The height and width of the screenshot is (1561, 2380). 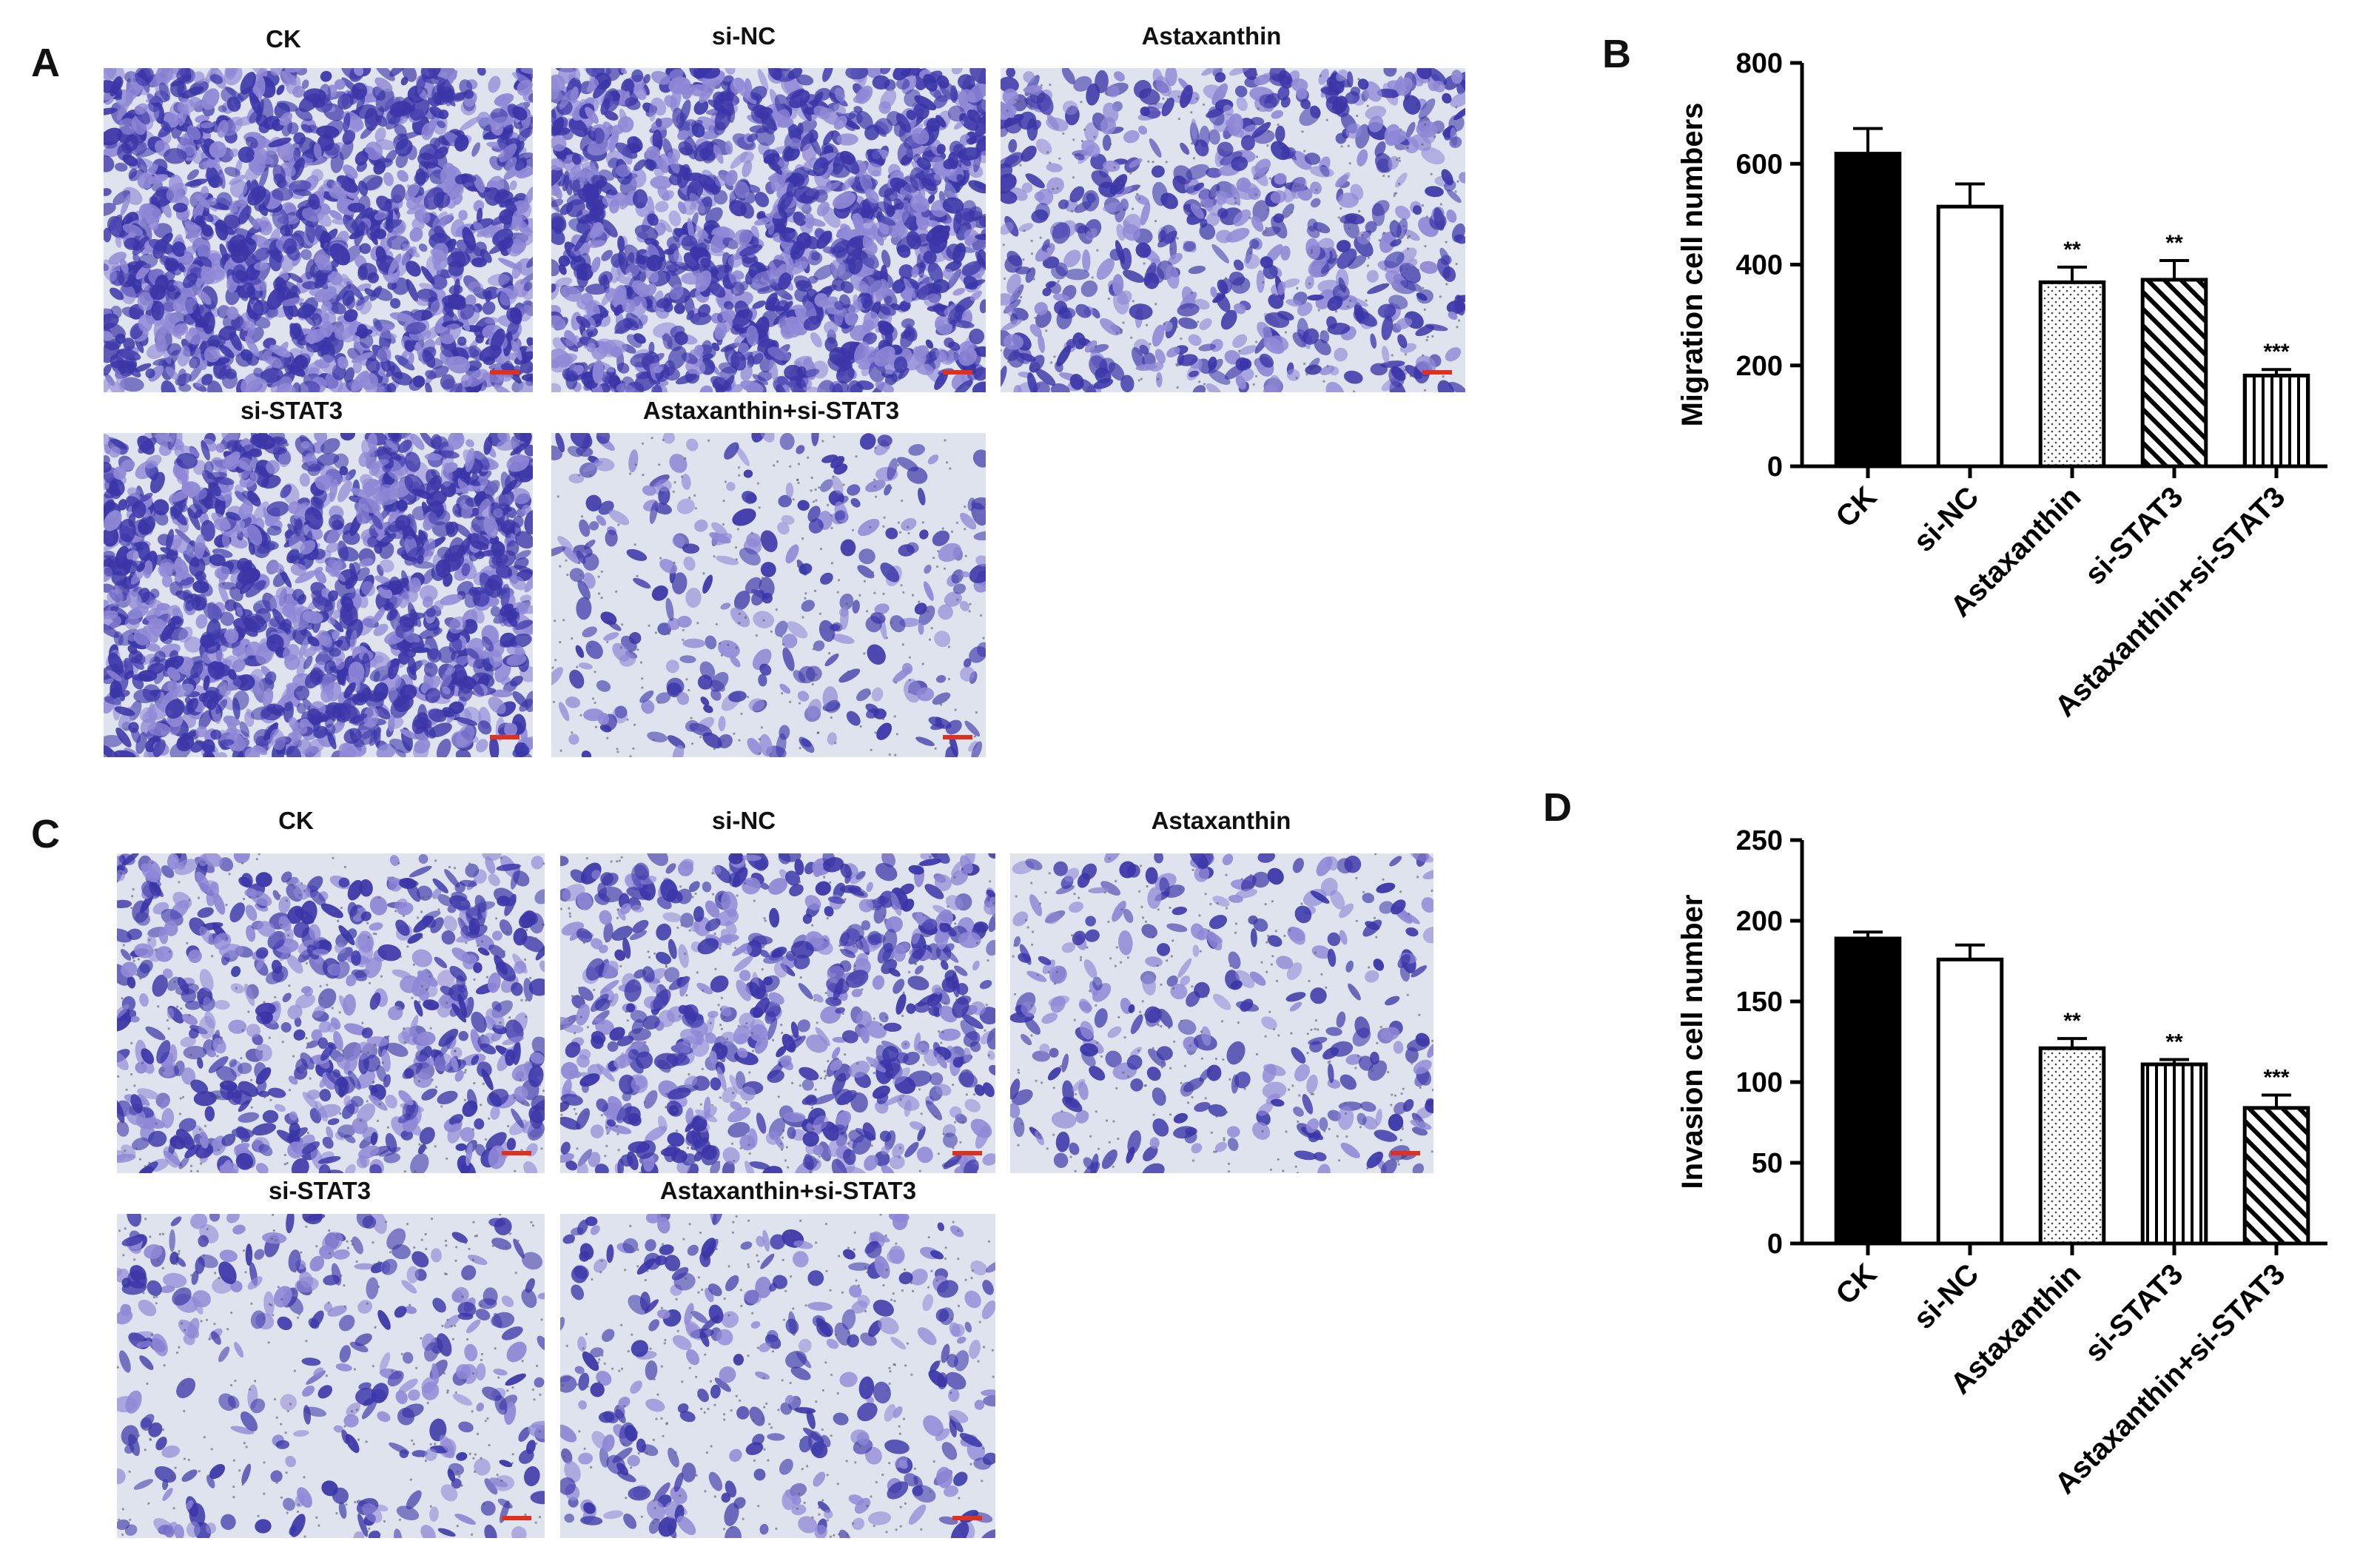 What do you see at coordinates (1617, 54) in the screenshot?
I see `panel-letter-b: B` at bounding box center [1617, 54].